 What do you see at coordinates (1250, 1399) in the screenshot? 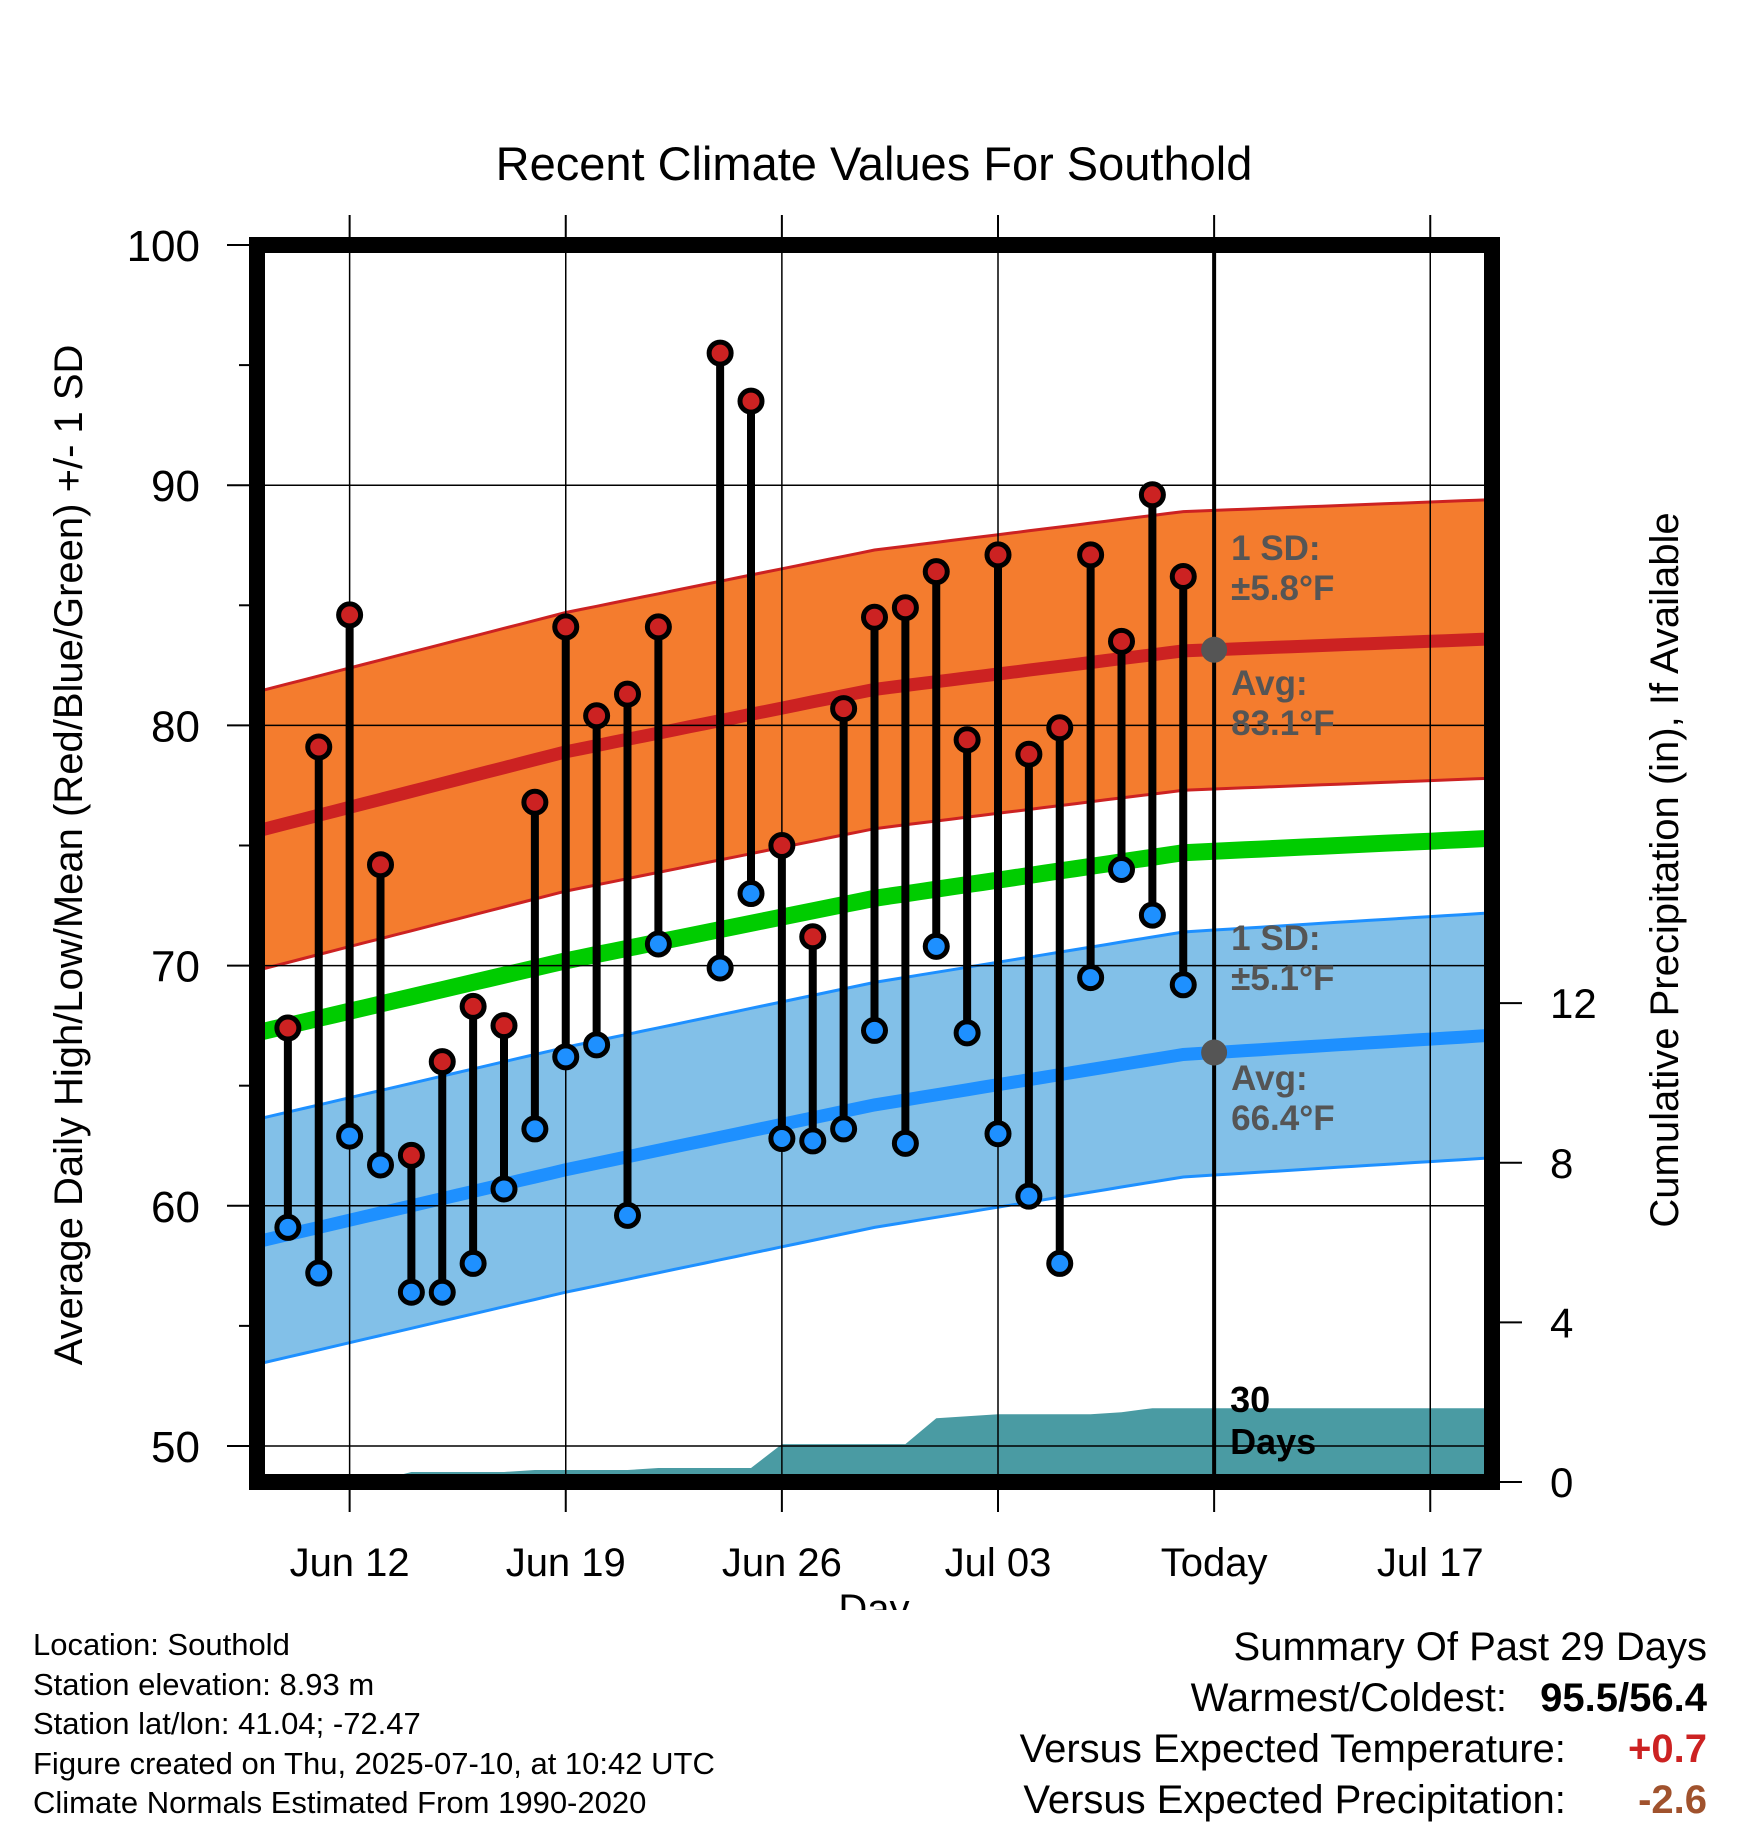
I see `precip-days-count: 30` at bounding box center [1250, 1399].